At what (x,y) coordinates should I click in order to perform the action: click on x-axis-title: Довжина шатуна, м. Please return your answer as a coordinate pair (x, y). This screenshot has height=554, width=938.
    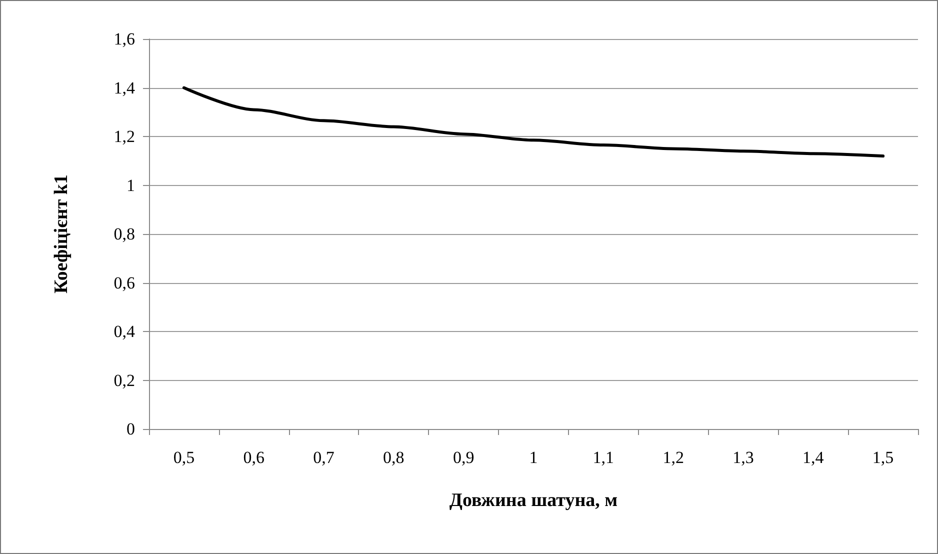
    Looking at the image, I should click on (533, 500).